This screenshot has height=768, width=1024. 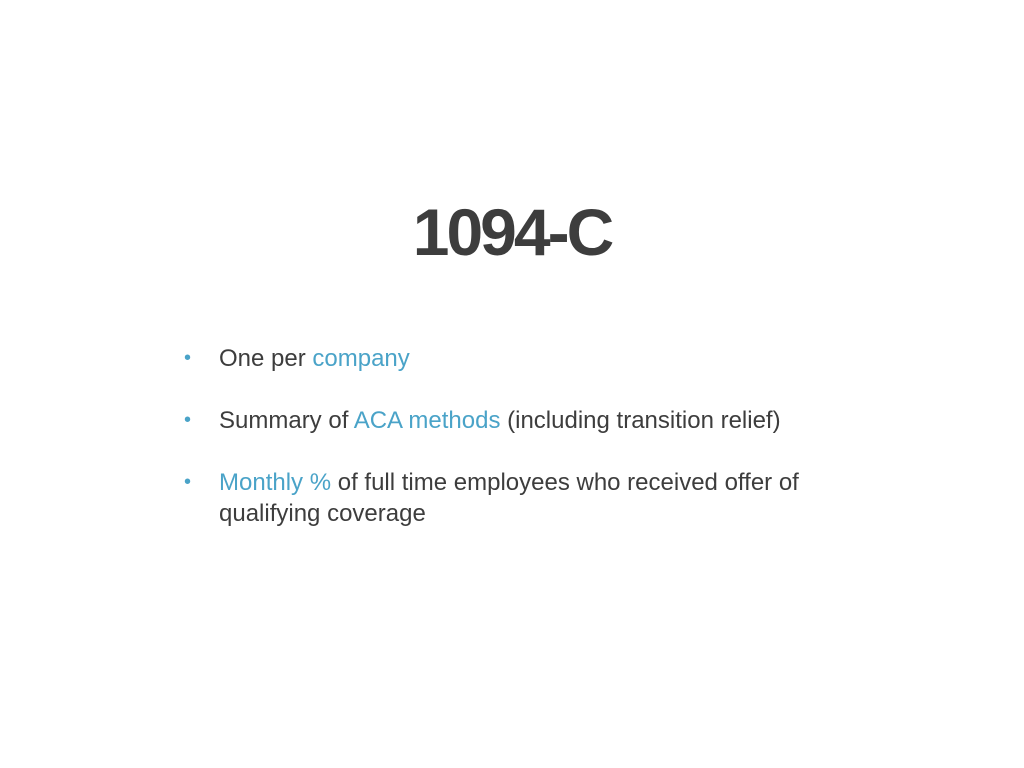 I want to click on bullet-text-after: (including transition relief), so click(x=640, y=420).